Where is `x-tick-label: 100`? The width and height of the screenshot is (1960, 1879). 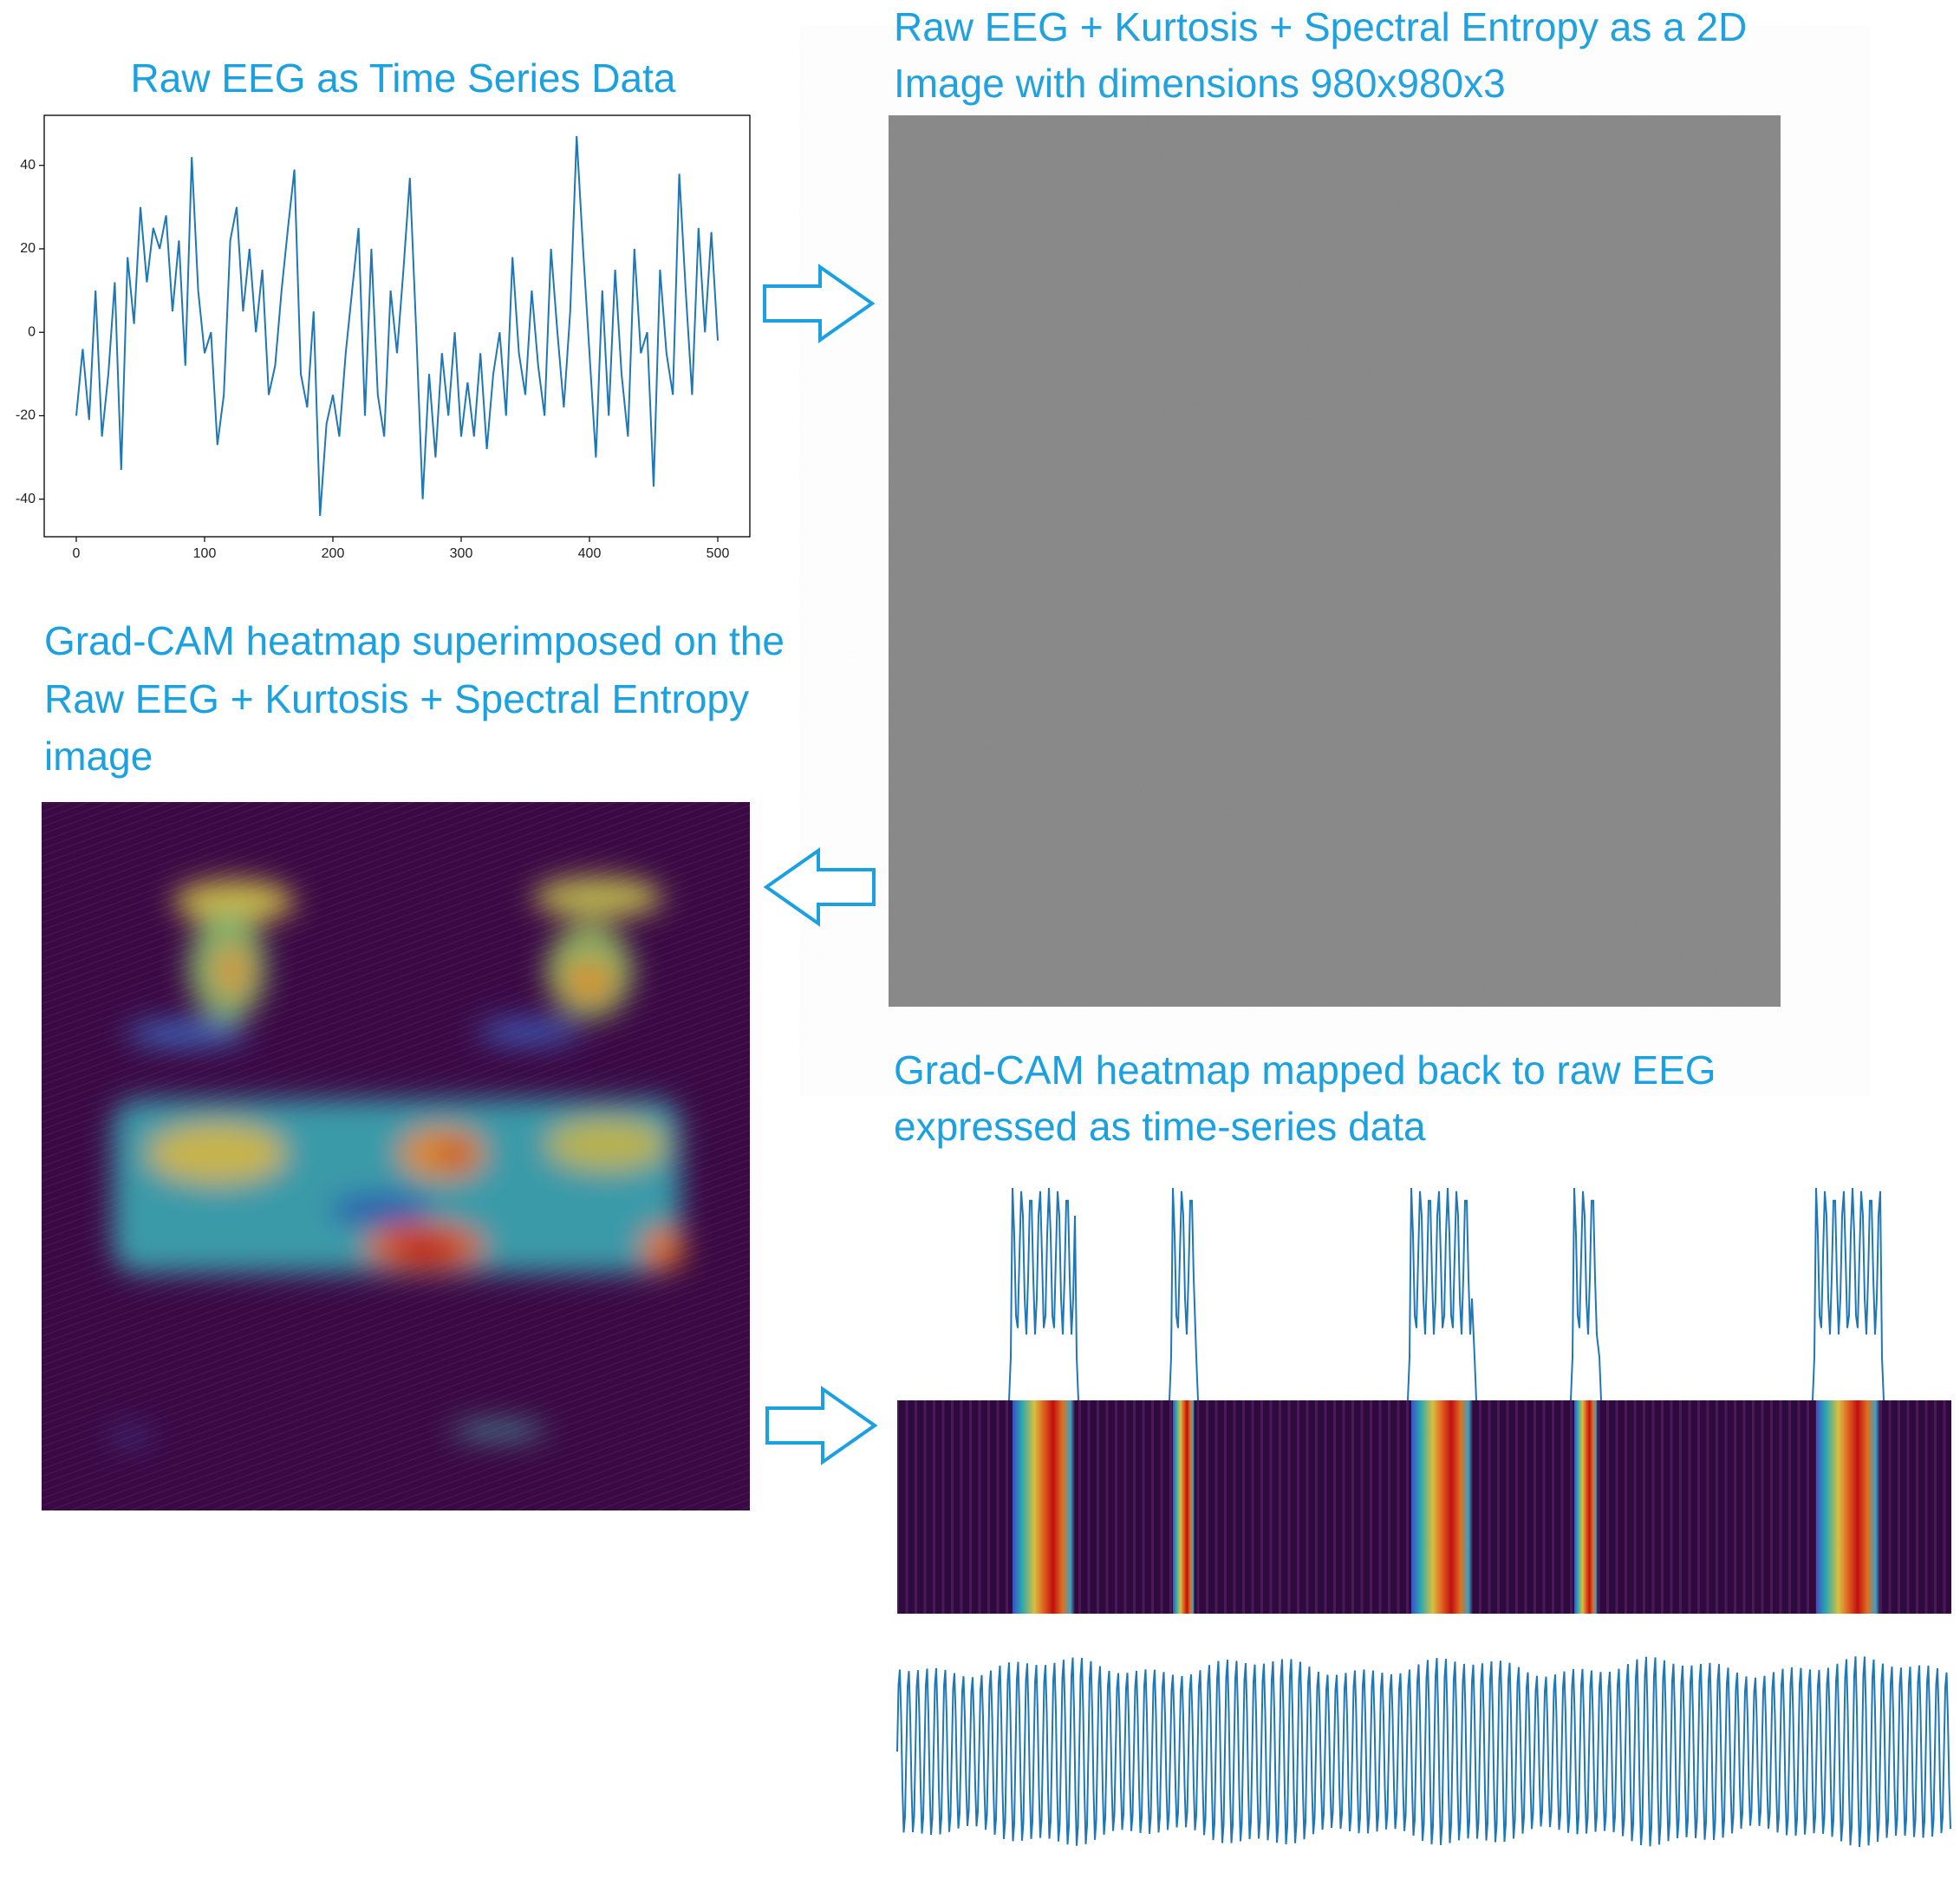 x-tick-label: 100 is located at coordinates (205, 553).